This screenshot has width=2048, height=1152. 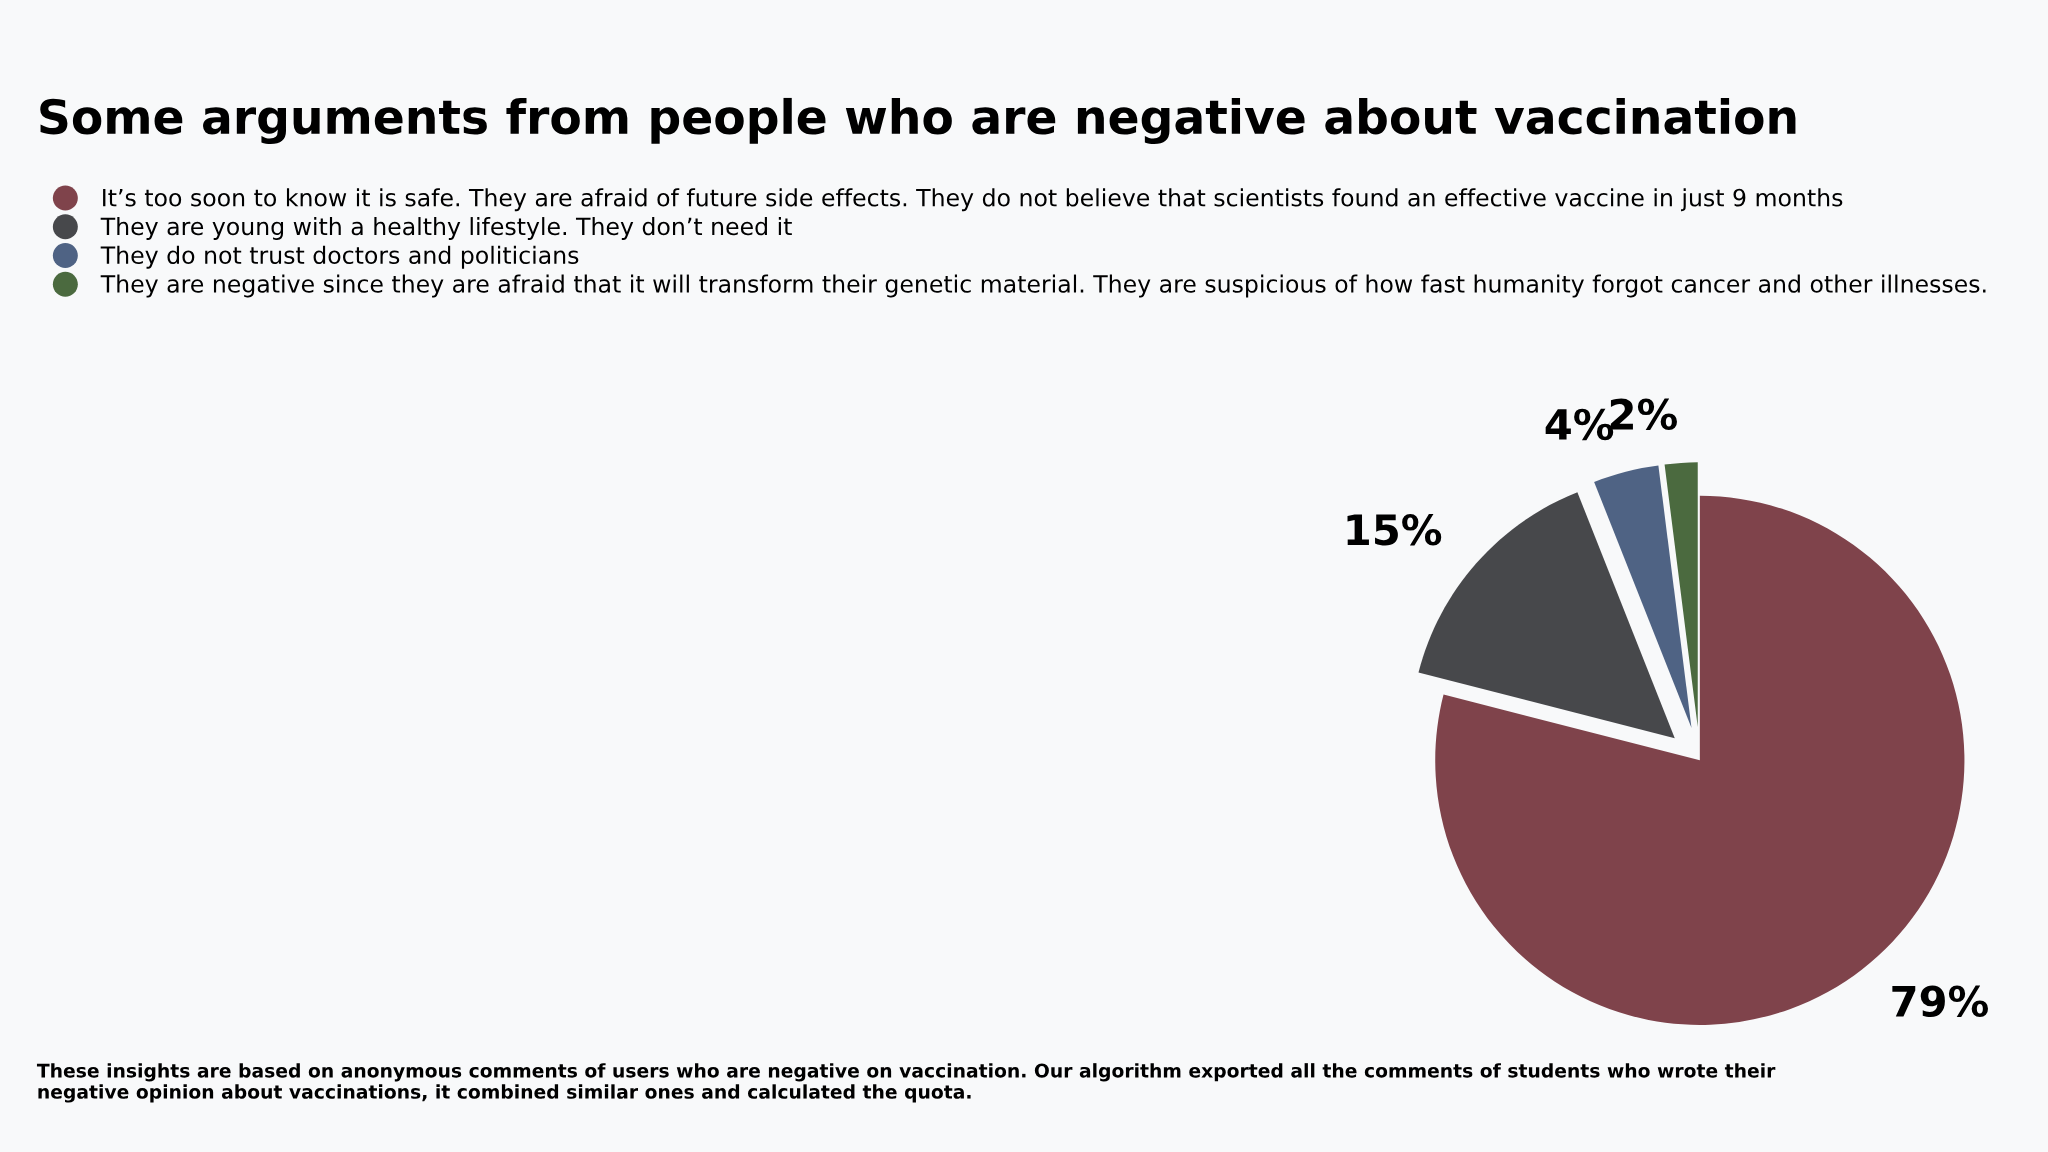 I want to click on legend-label: They are negative since they are afraid that it will transform their genetic material. They are suspicious of how fast humanity forgot cancer and other illnesses., so click(x=1043, y=286).